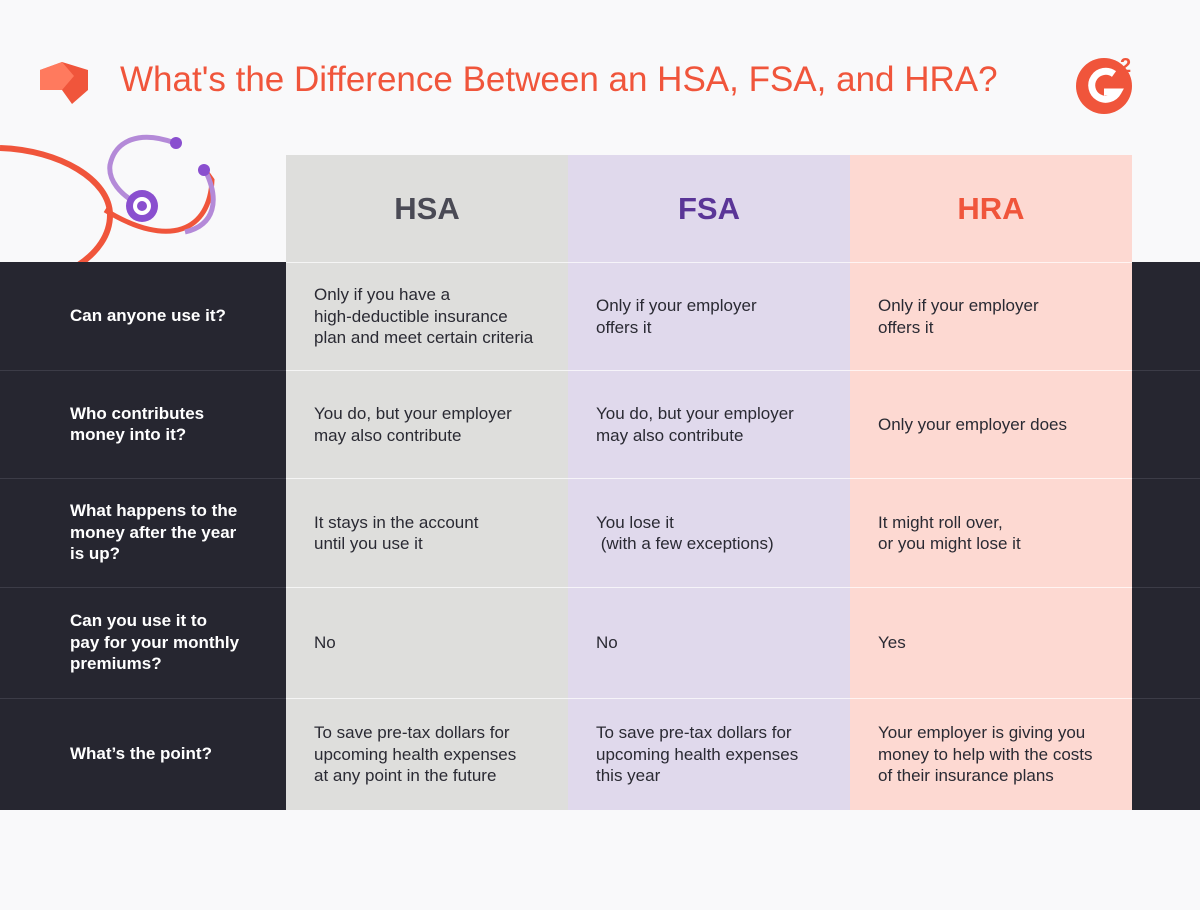 The height and width of the screenshot is (910, 1200). Describe the element at coordinates (991, 208) in the screenshot. I see `column-header: HRA` at that location.